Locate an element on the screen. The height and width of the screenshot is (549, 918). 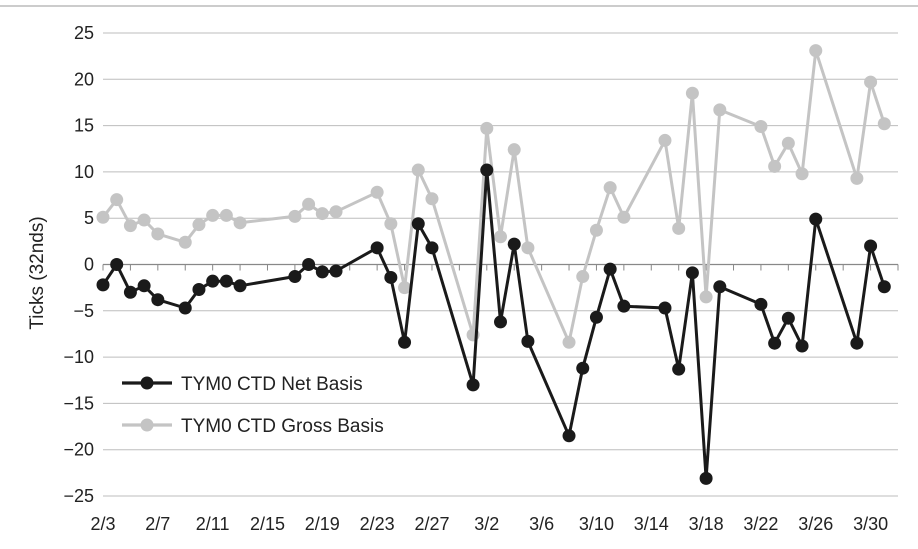
x-tick-label: 3/14 is located at coordinates (651, 524).